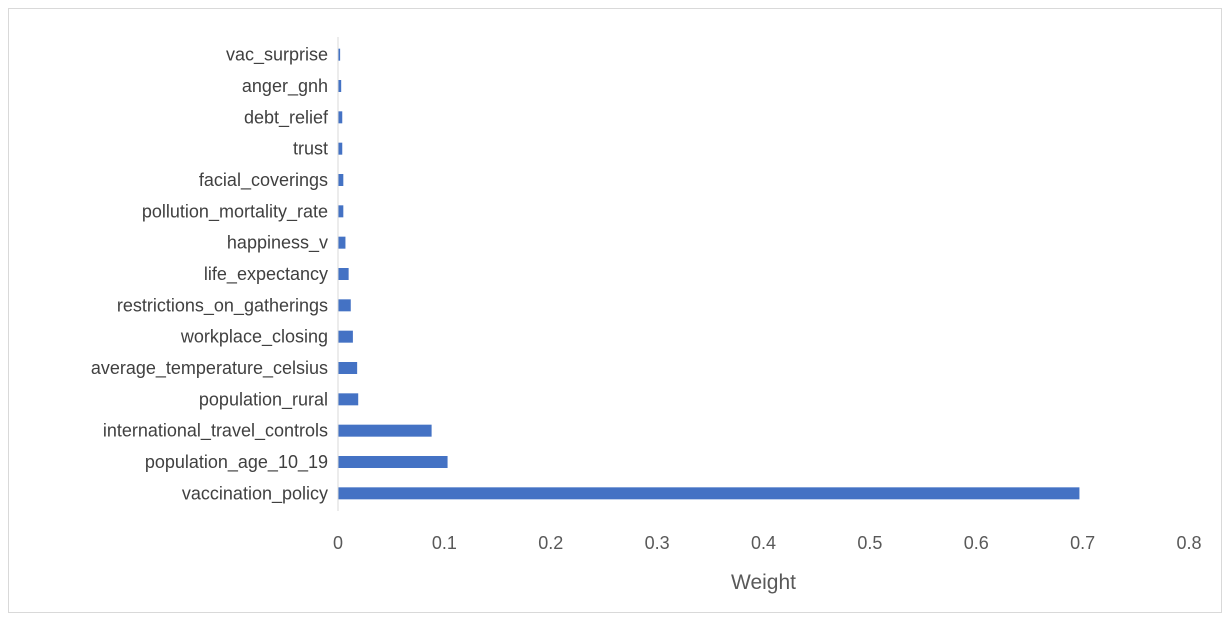 This screenshot has width=1231, height=621. Describe the element at coordinates (286, 117) in the screenshot. I see `category-label-debt-relief: debt_relief` at that location.